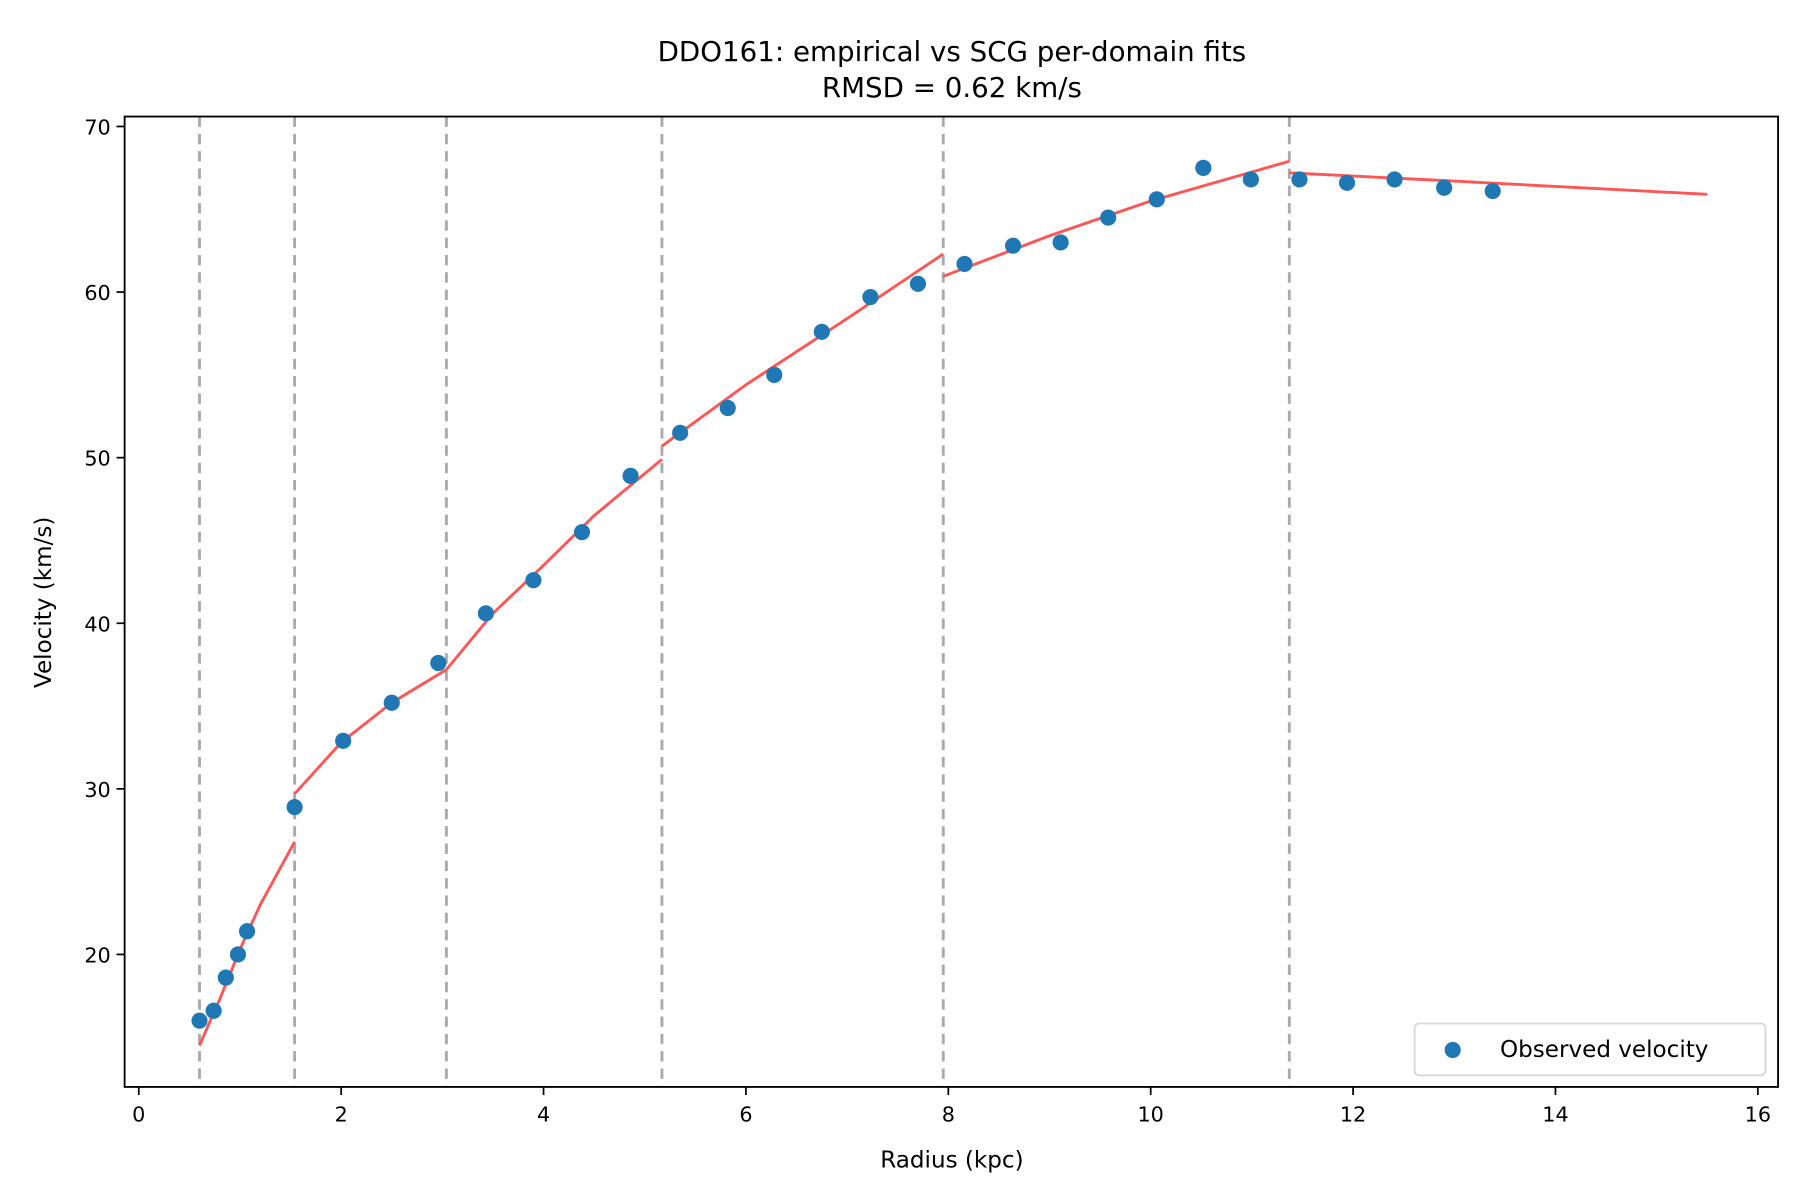  Describe the element at coordinates (543, 1115) in the screenshot. I see `x-tick-label: 4` at that location.